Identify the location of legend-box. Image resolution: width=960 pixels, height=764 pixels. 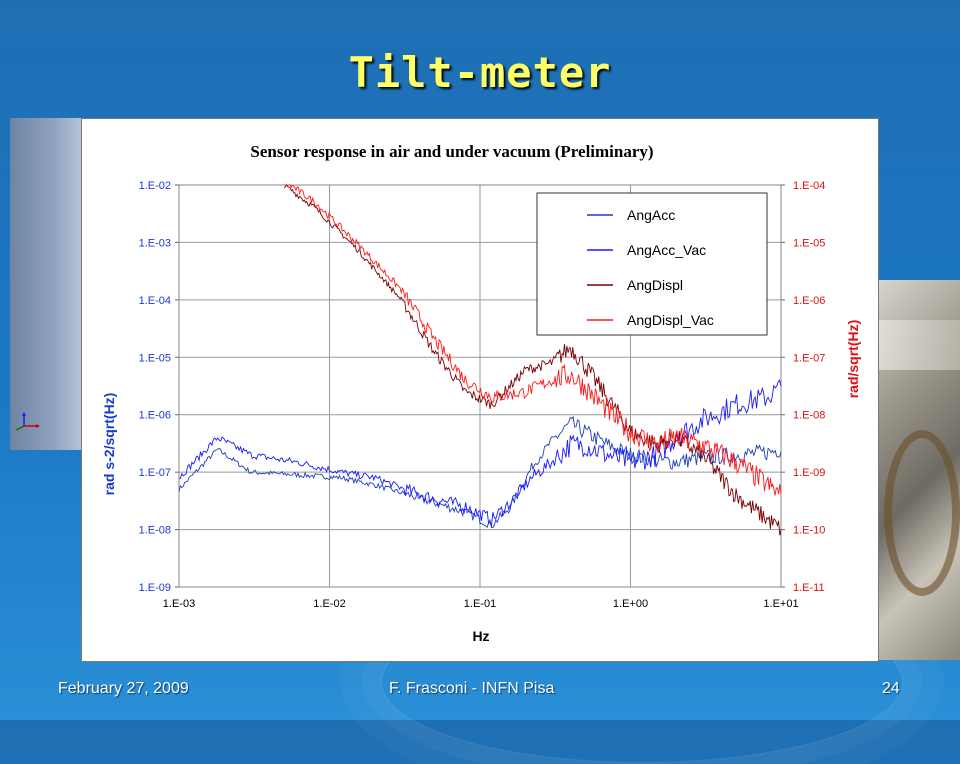
(652, 264).